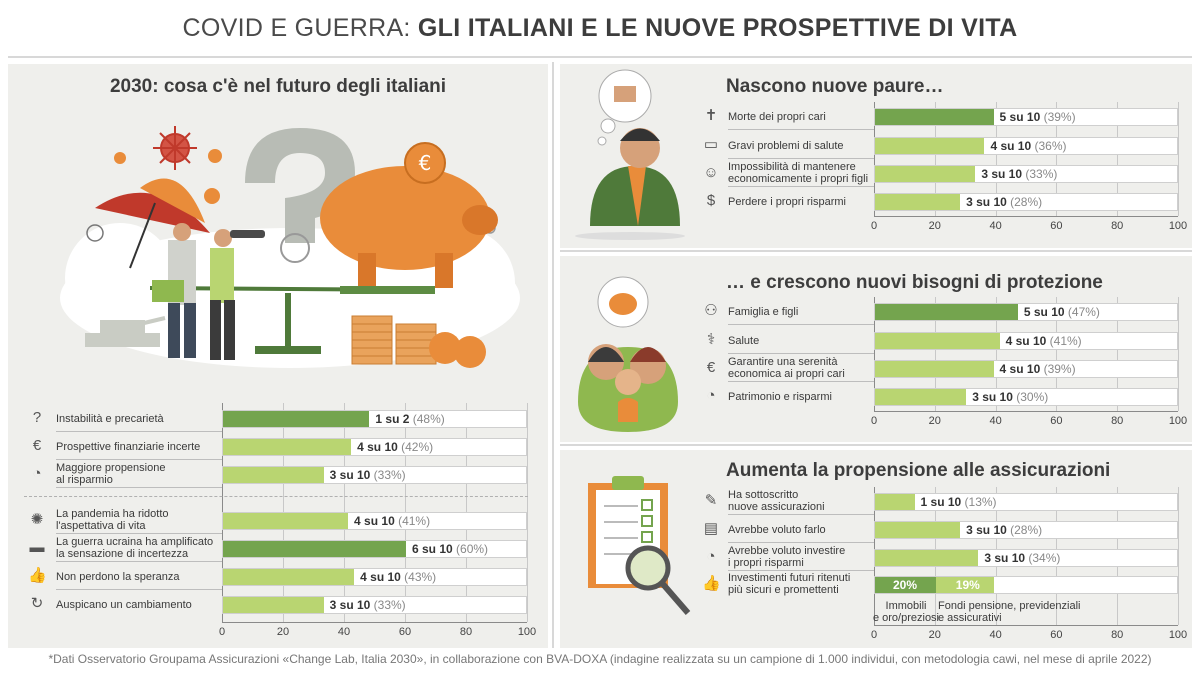 Image resolution: width=1200 pixels, height=677 pixels. What do you see at coordinates (1026, 117) in the screenshot?
I see `bar-track: 5 su 10 (39%)` at bounding box center [1026, 117].